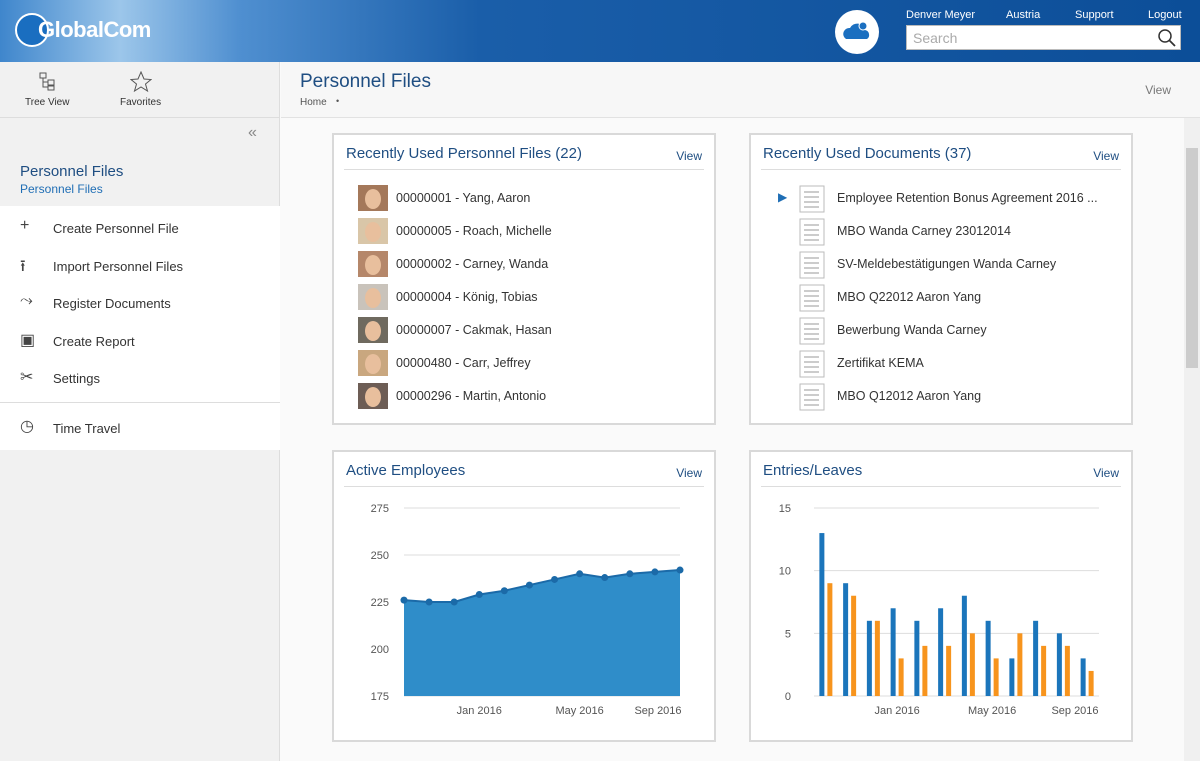  What do you see at coordinates (1192, 439) in the screenshot?
I see `scrollbar` at bounding box center [1192, 439].